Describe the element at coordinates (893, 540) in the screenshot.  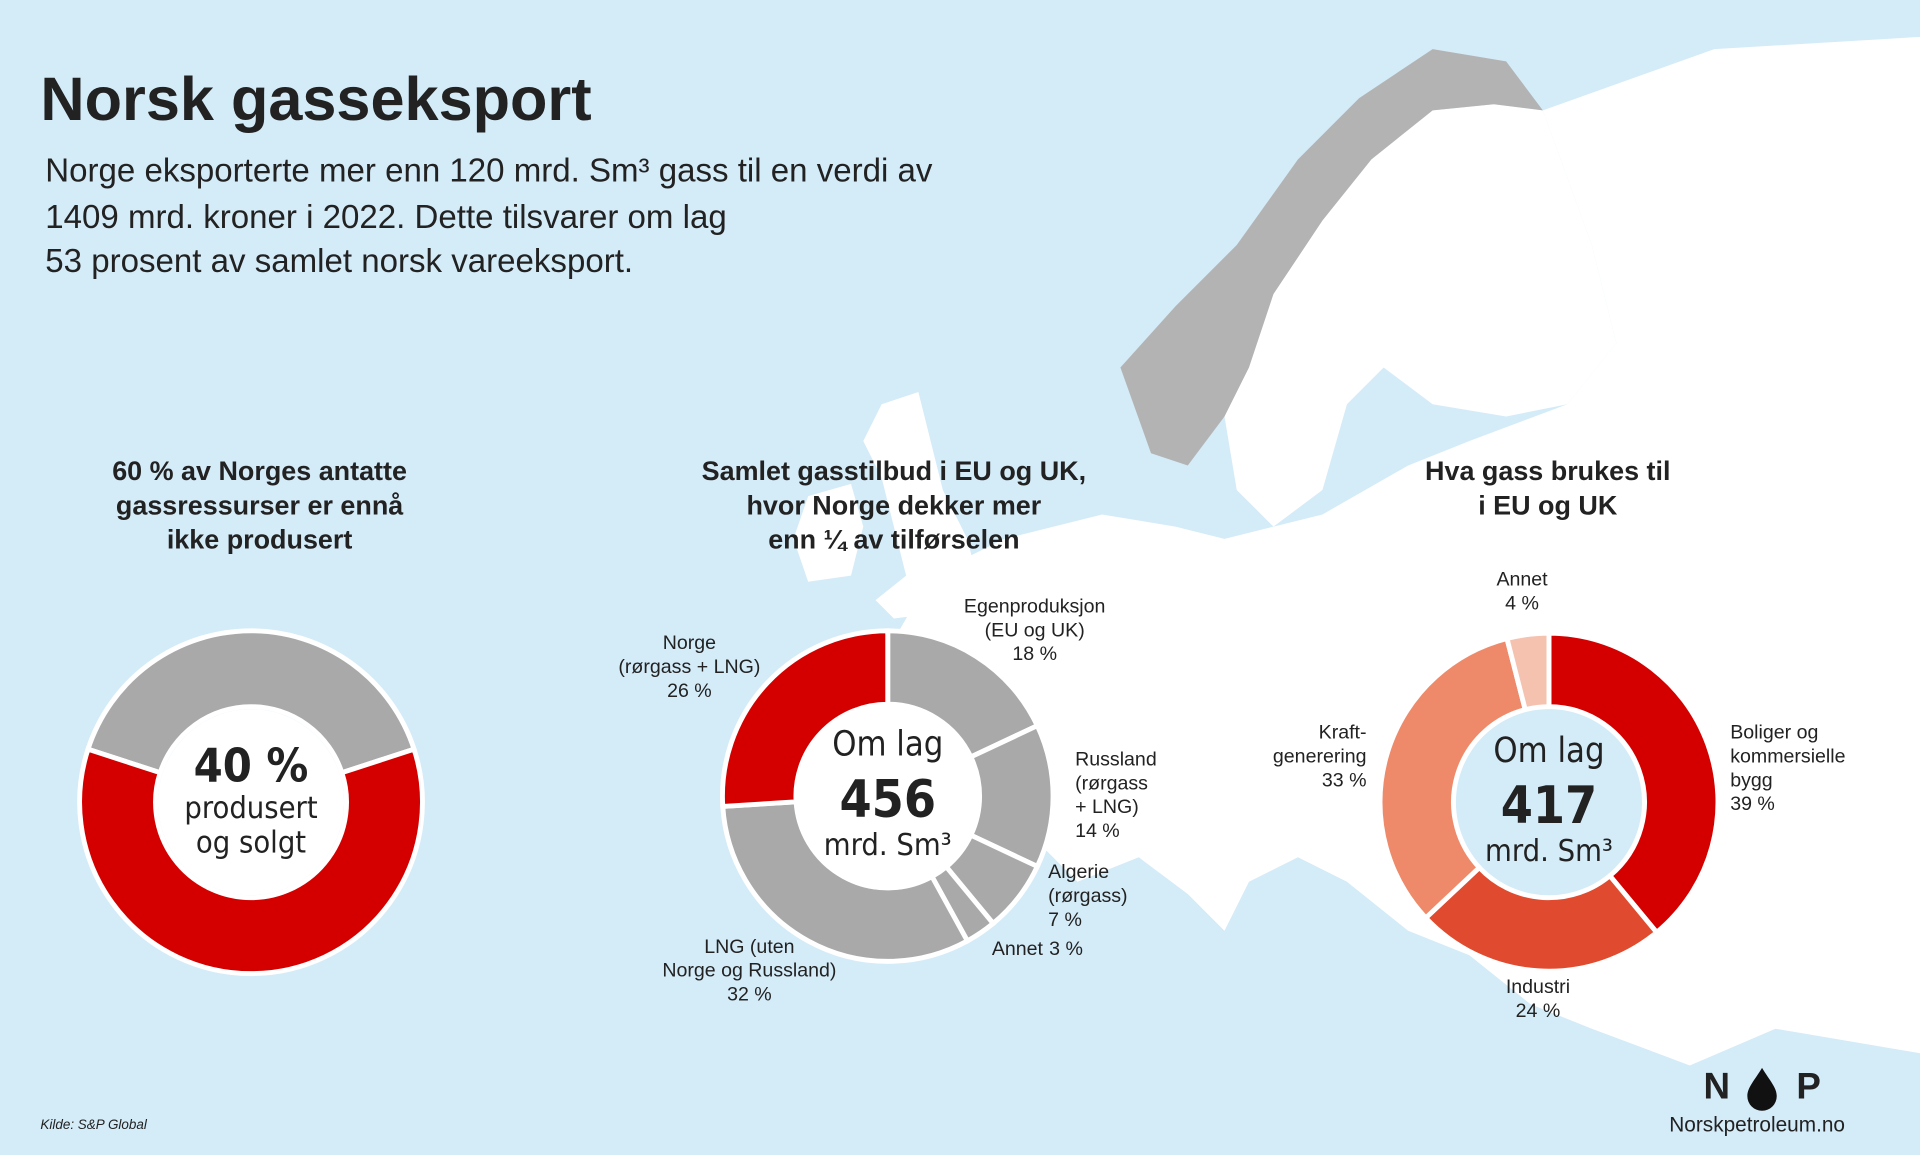
I see `chart-title-line: enn ¼ av tilførselen` at that location.